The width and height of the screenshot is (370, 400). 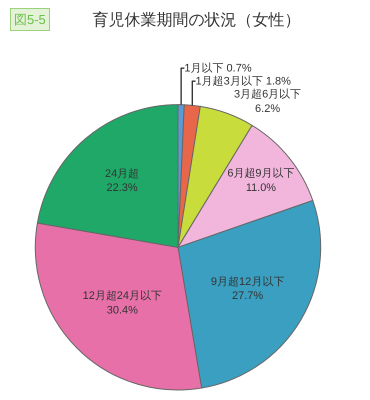 What do you see at coordinates (247, 281) in the screenshot?
I see `slice-label: 9月超12月以下` at bounding box center [247, 281].